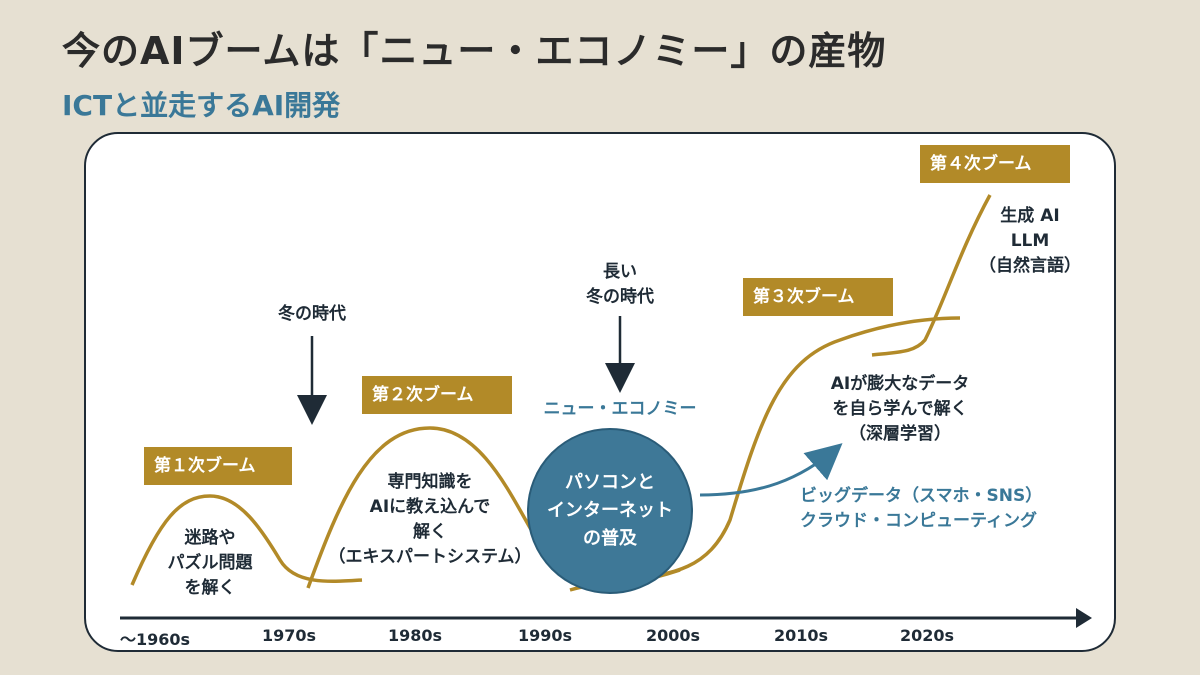 The width and height of the screenshot is (1200, 675). I want to click on first-boom-badge: 第１次ブーム, so click(218, 466).